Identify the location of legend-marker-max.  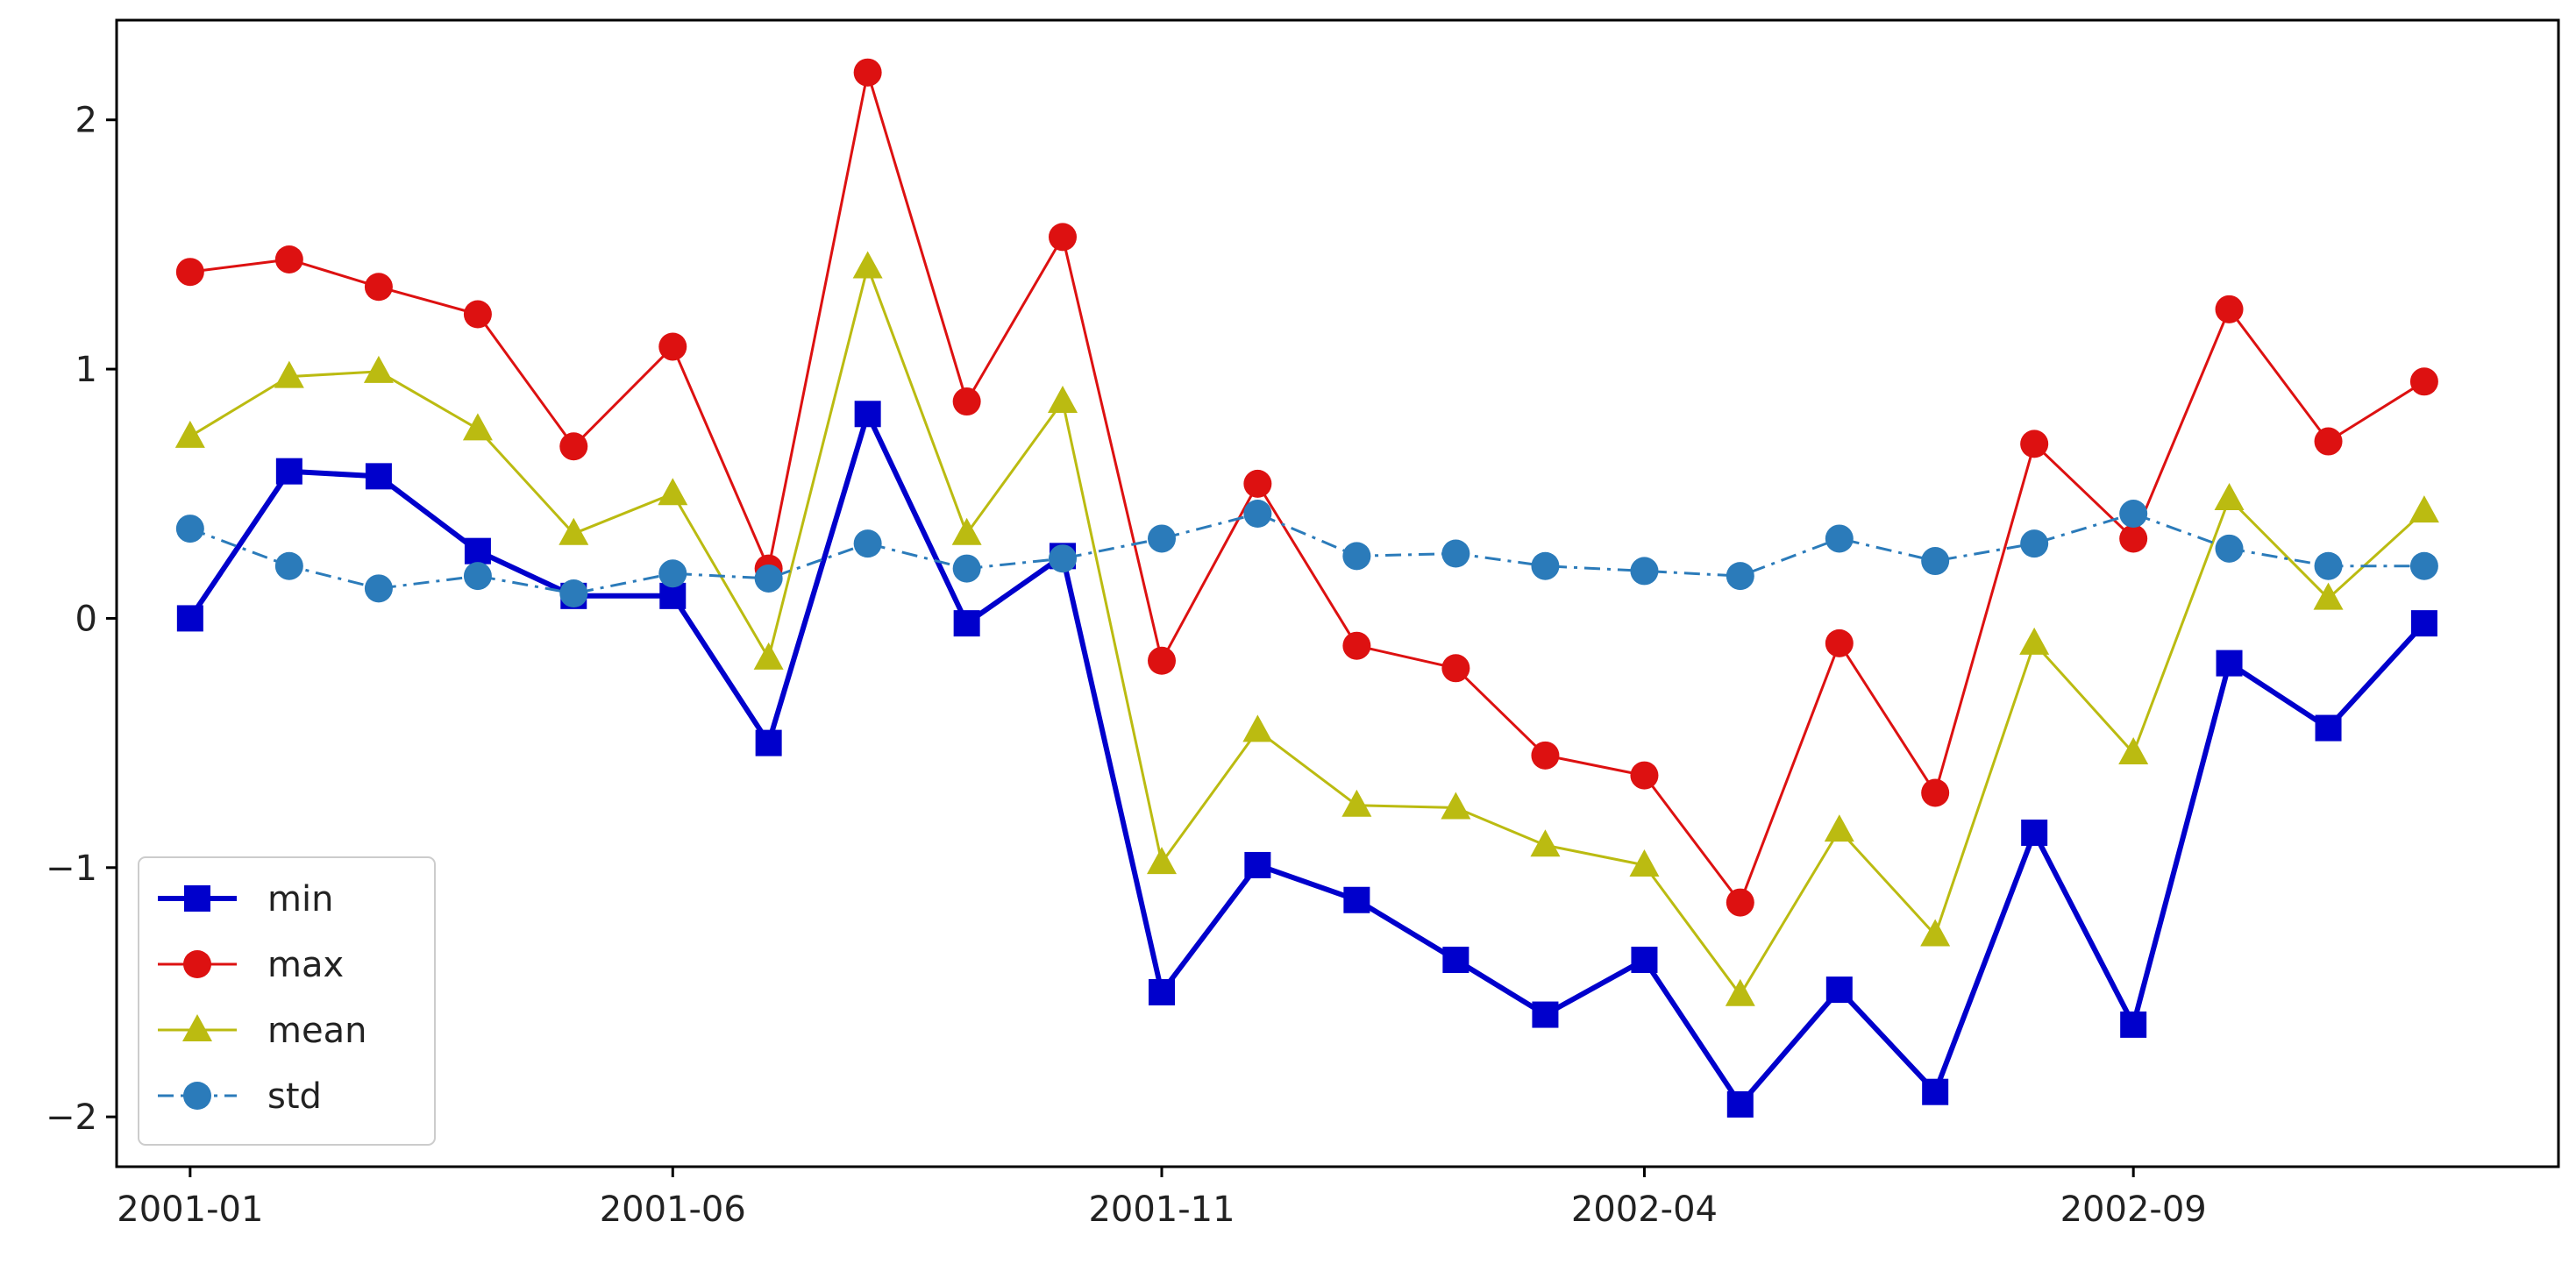
(197, 964).